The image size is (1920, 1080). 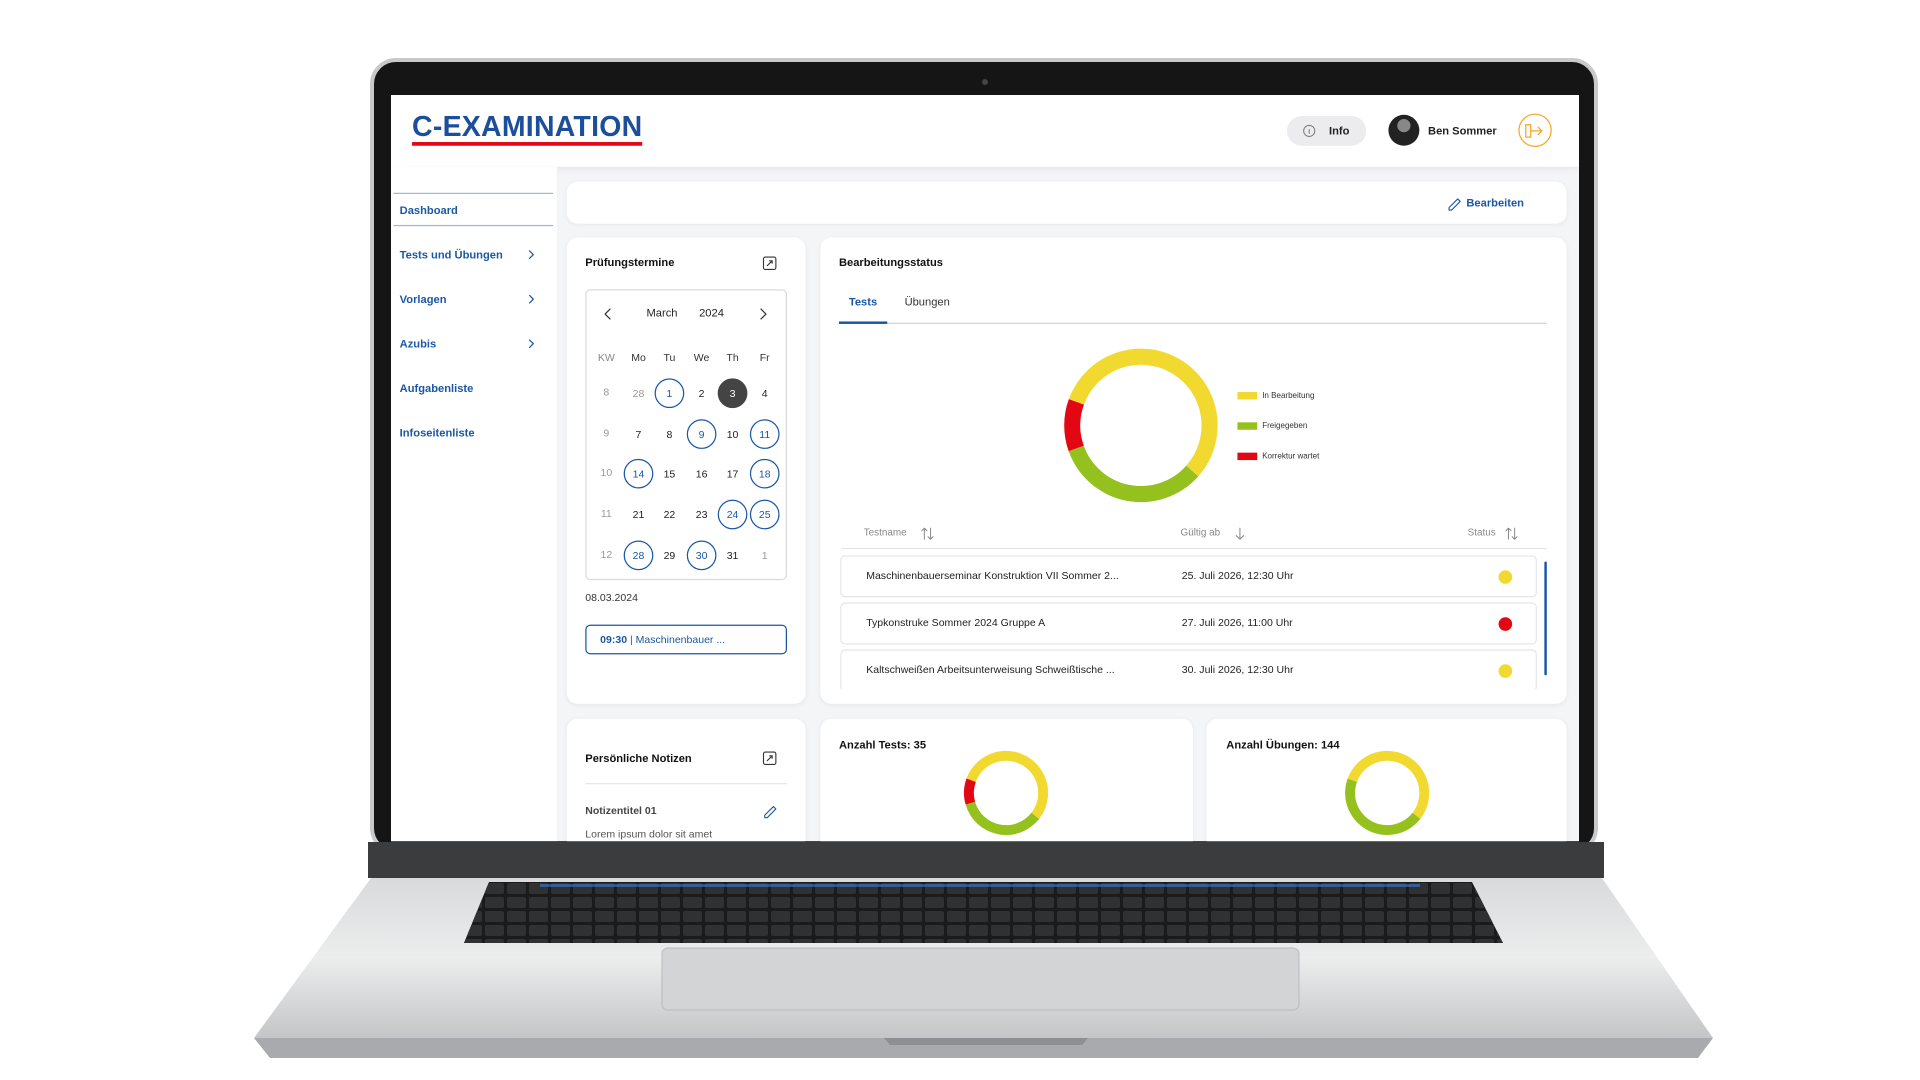 What do you see at coordinates (1535, 130) in the screenshot?
I see `logout-button` at bounding box center [1535, 130].